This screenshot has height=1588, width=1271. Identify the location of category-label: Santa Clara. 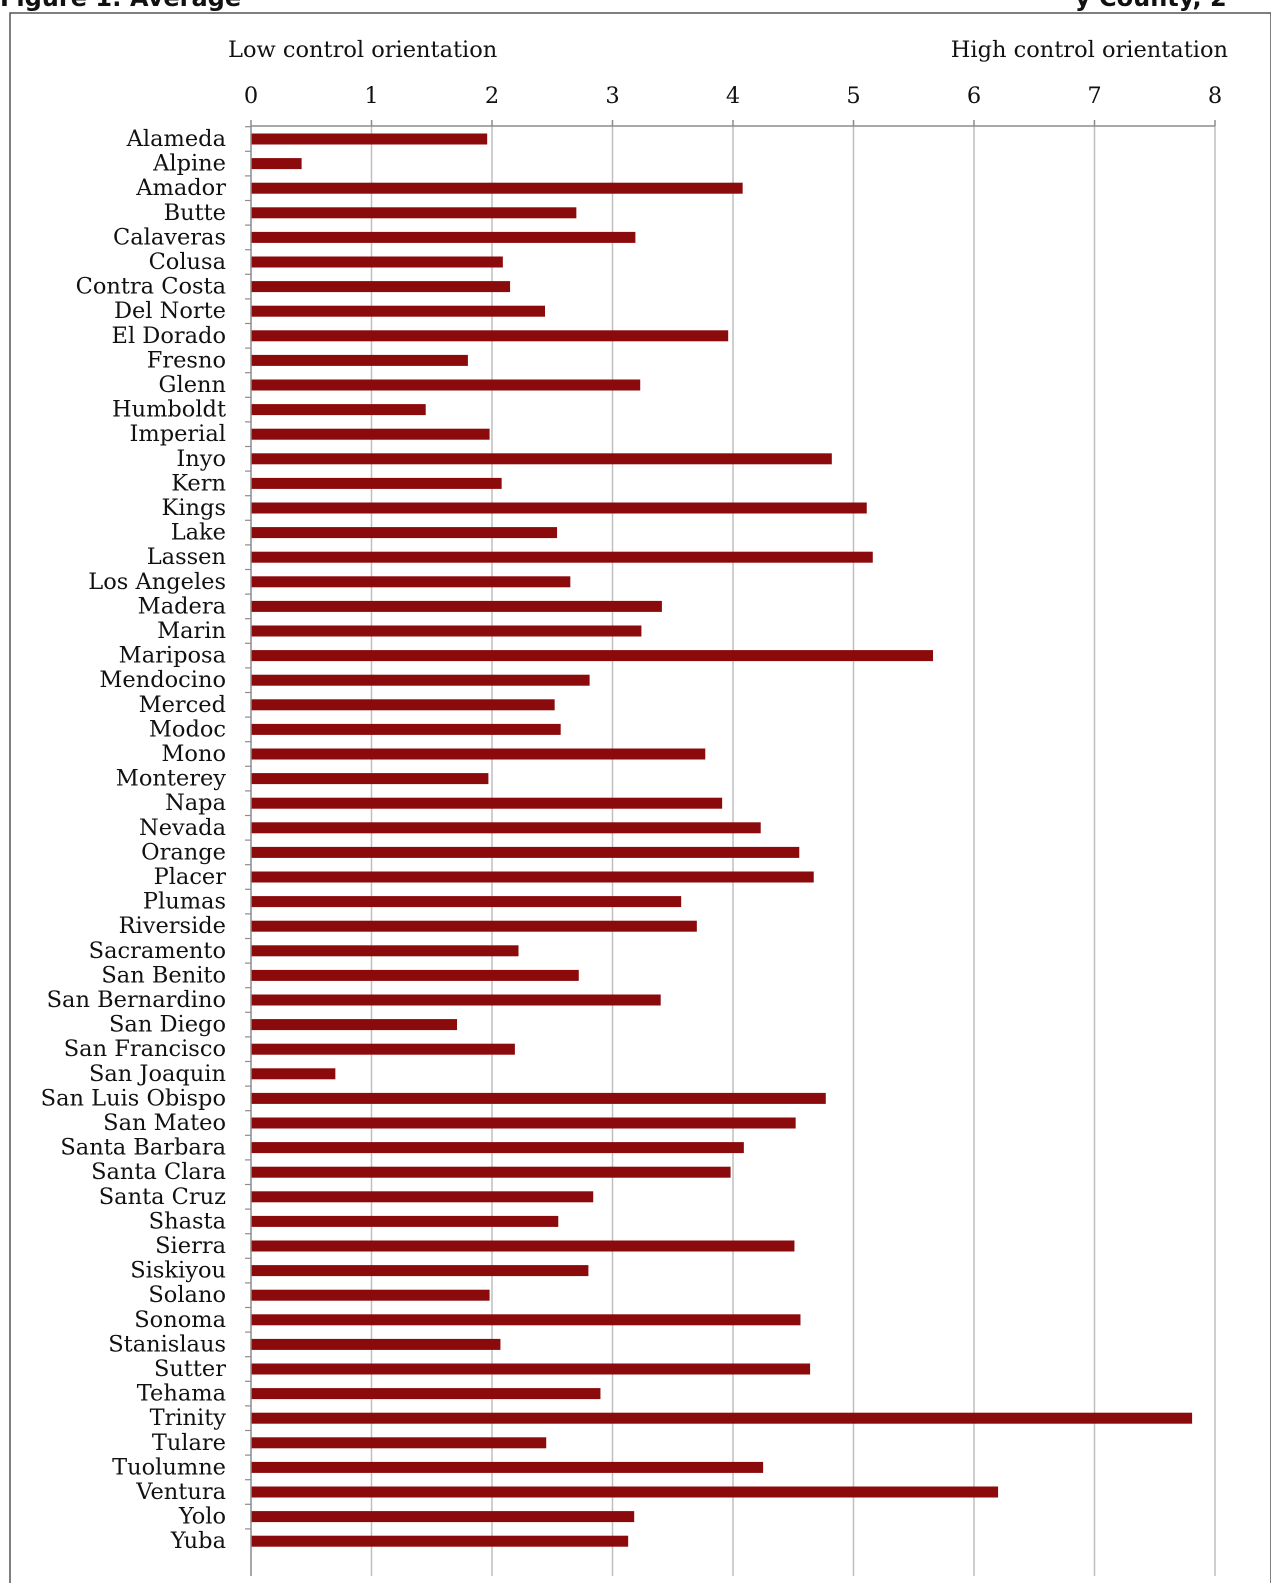
(158, 1172).